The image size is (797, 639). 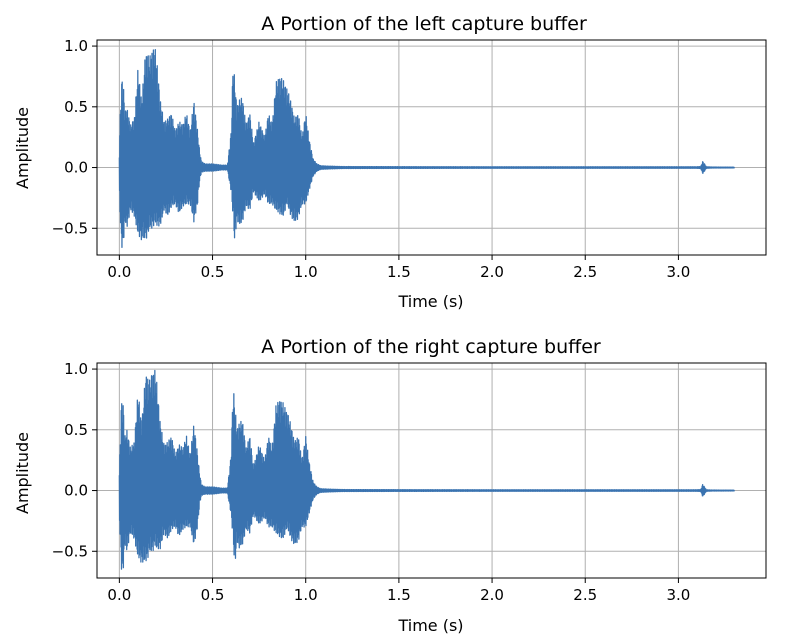 I want to click on chart-title: A Portion of the left capture buffer, so click(x=424, y=24).